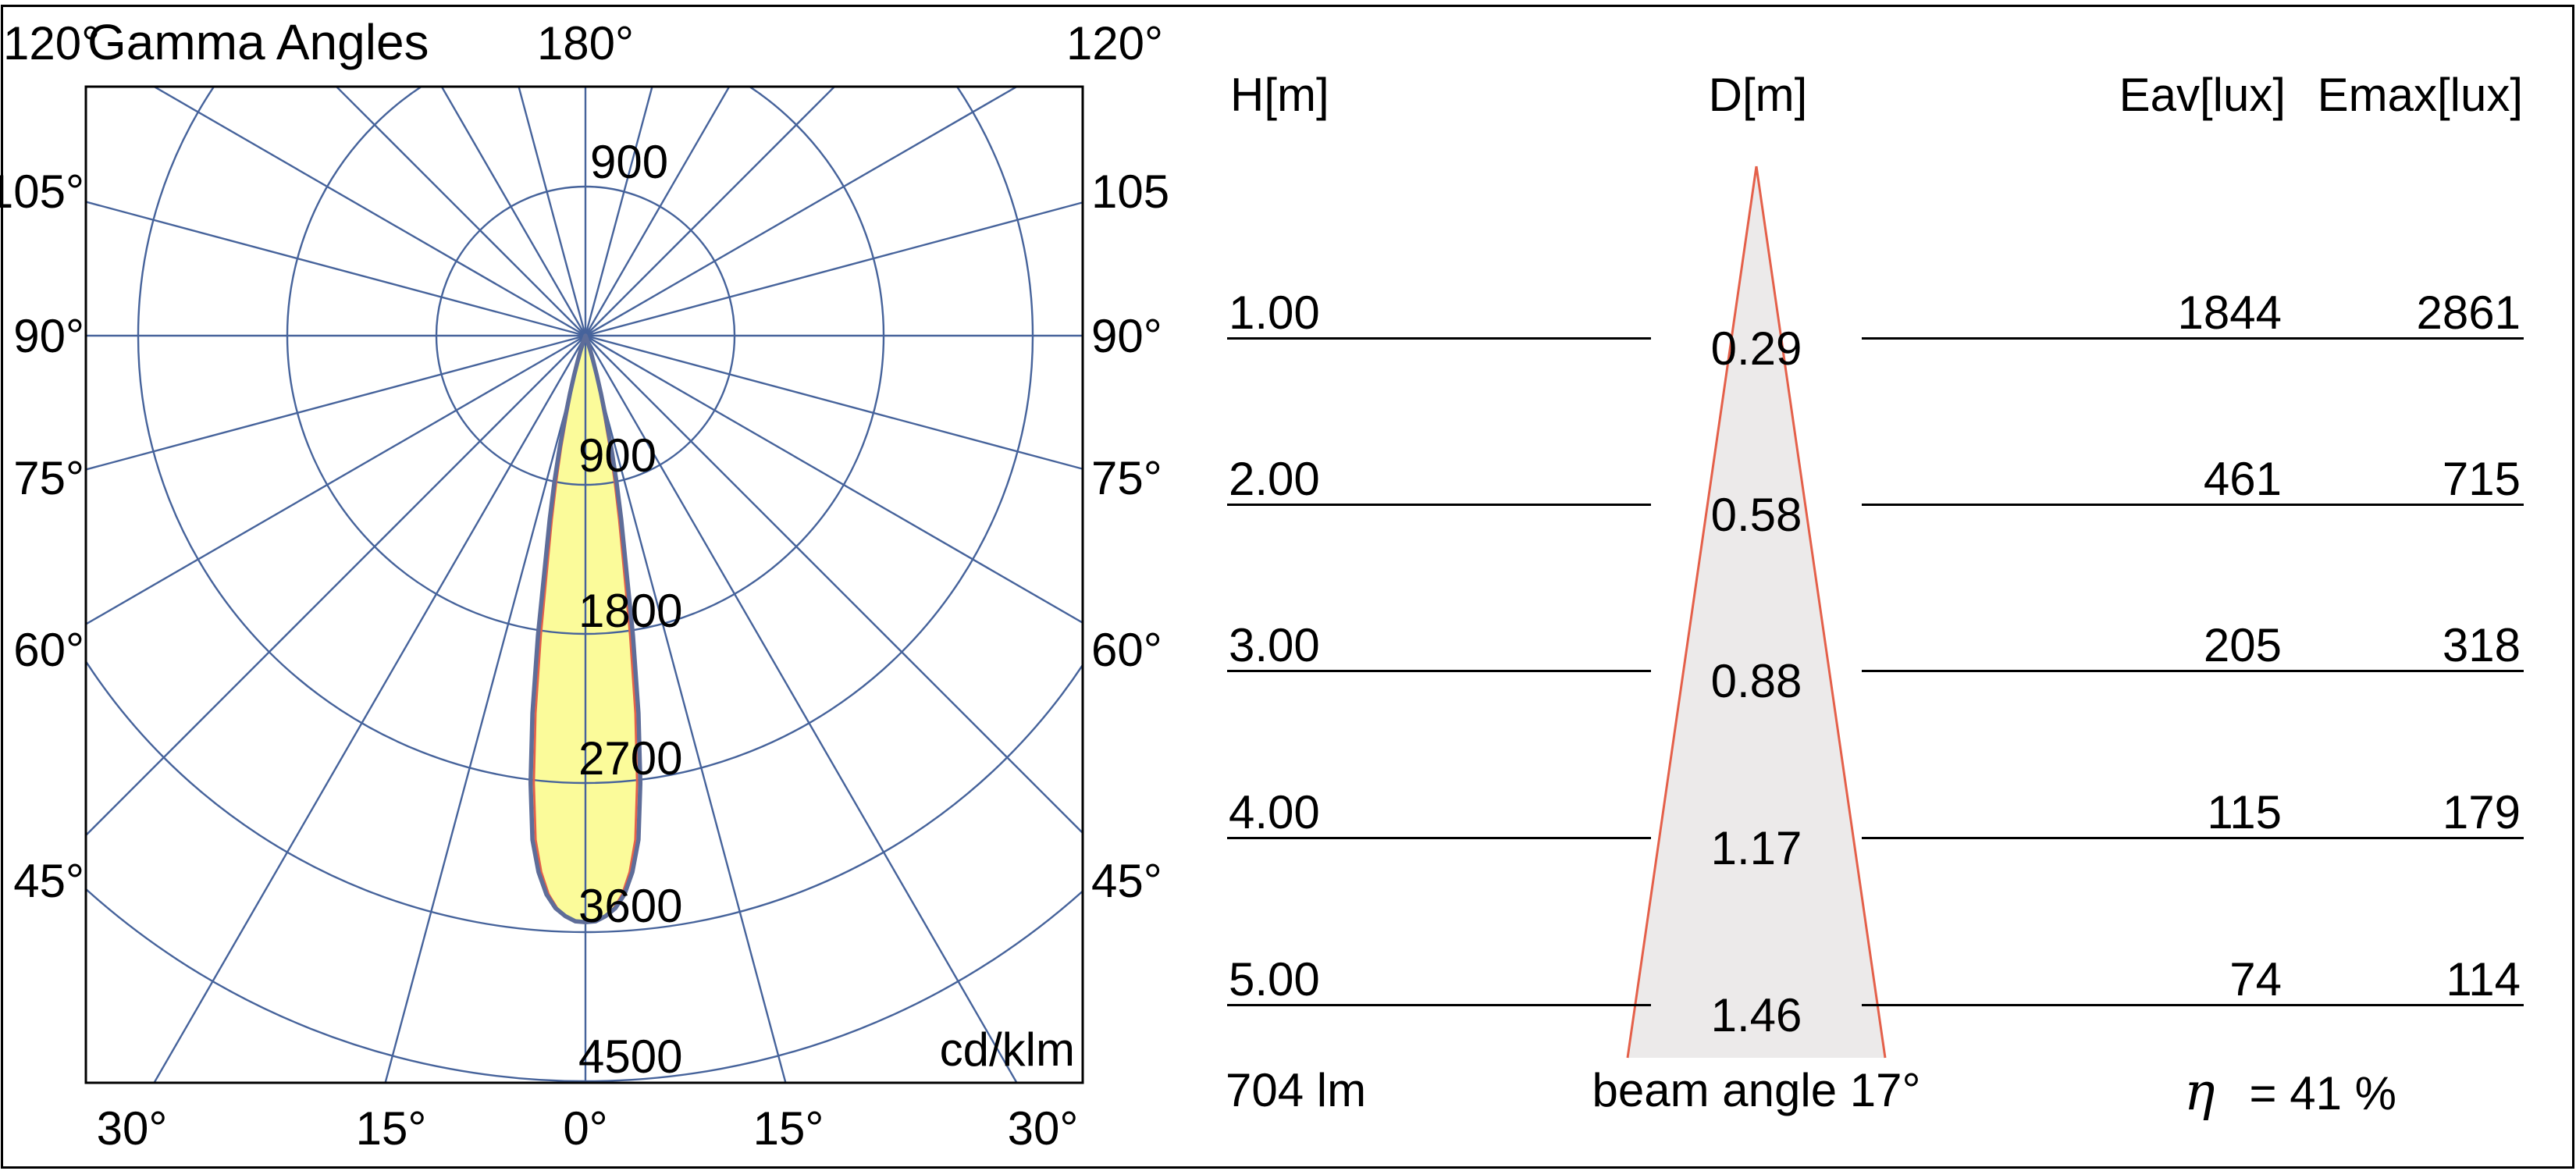 The image size is (2576, 1171). I want to click on gamma-label-left: 45°, so click(48, 881).